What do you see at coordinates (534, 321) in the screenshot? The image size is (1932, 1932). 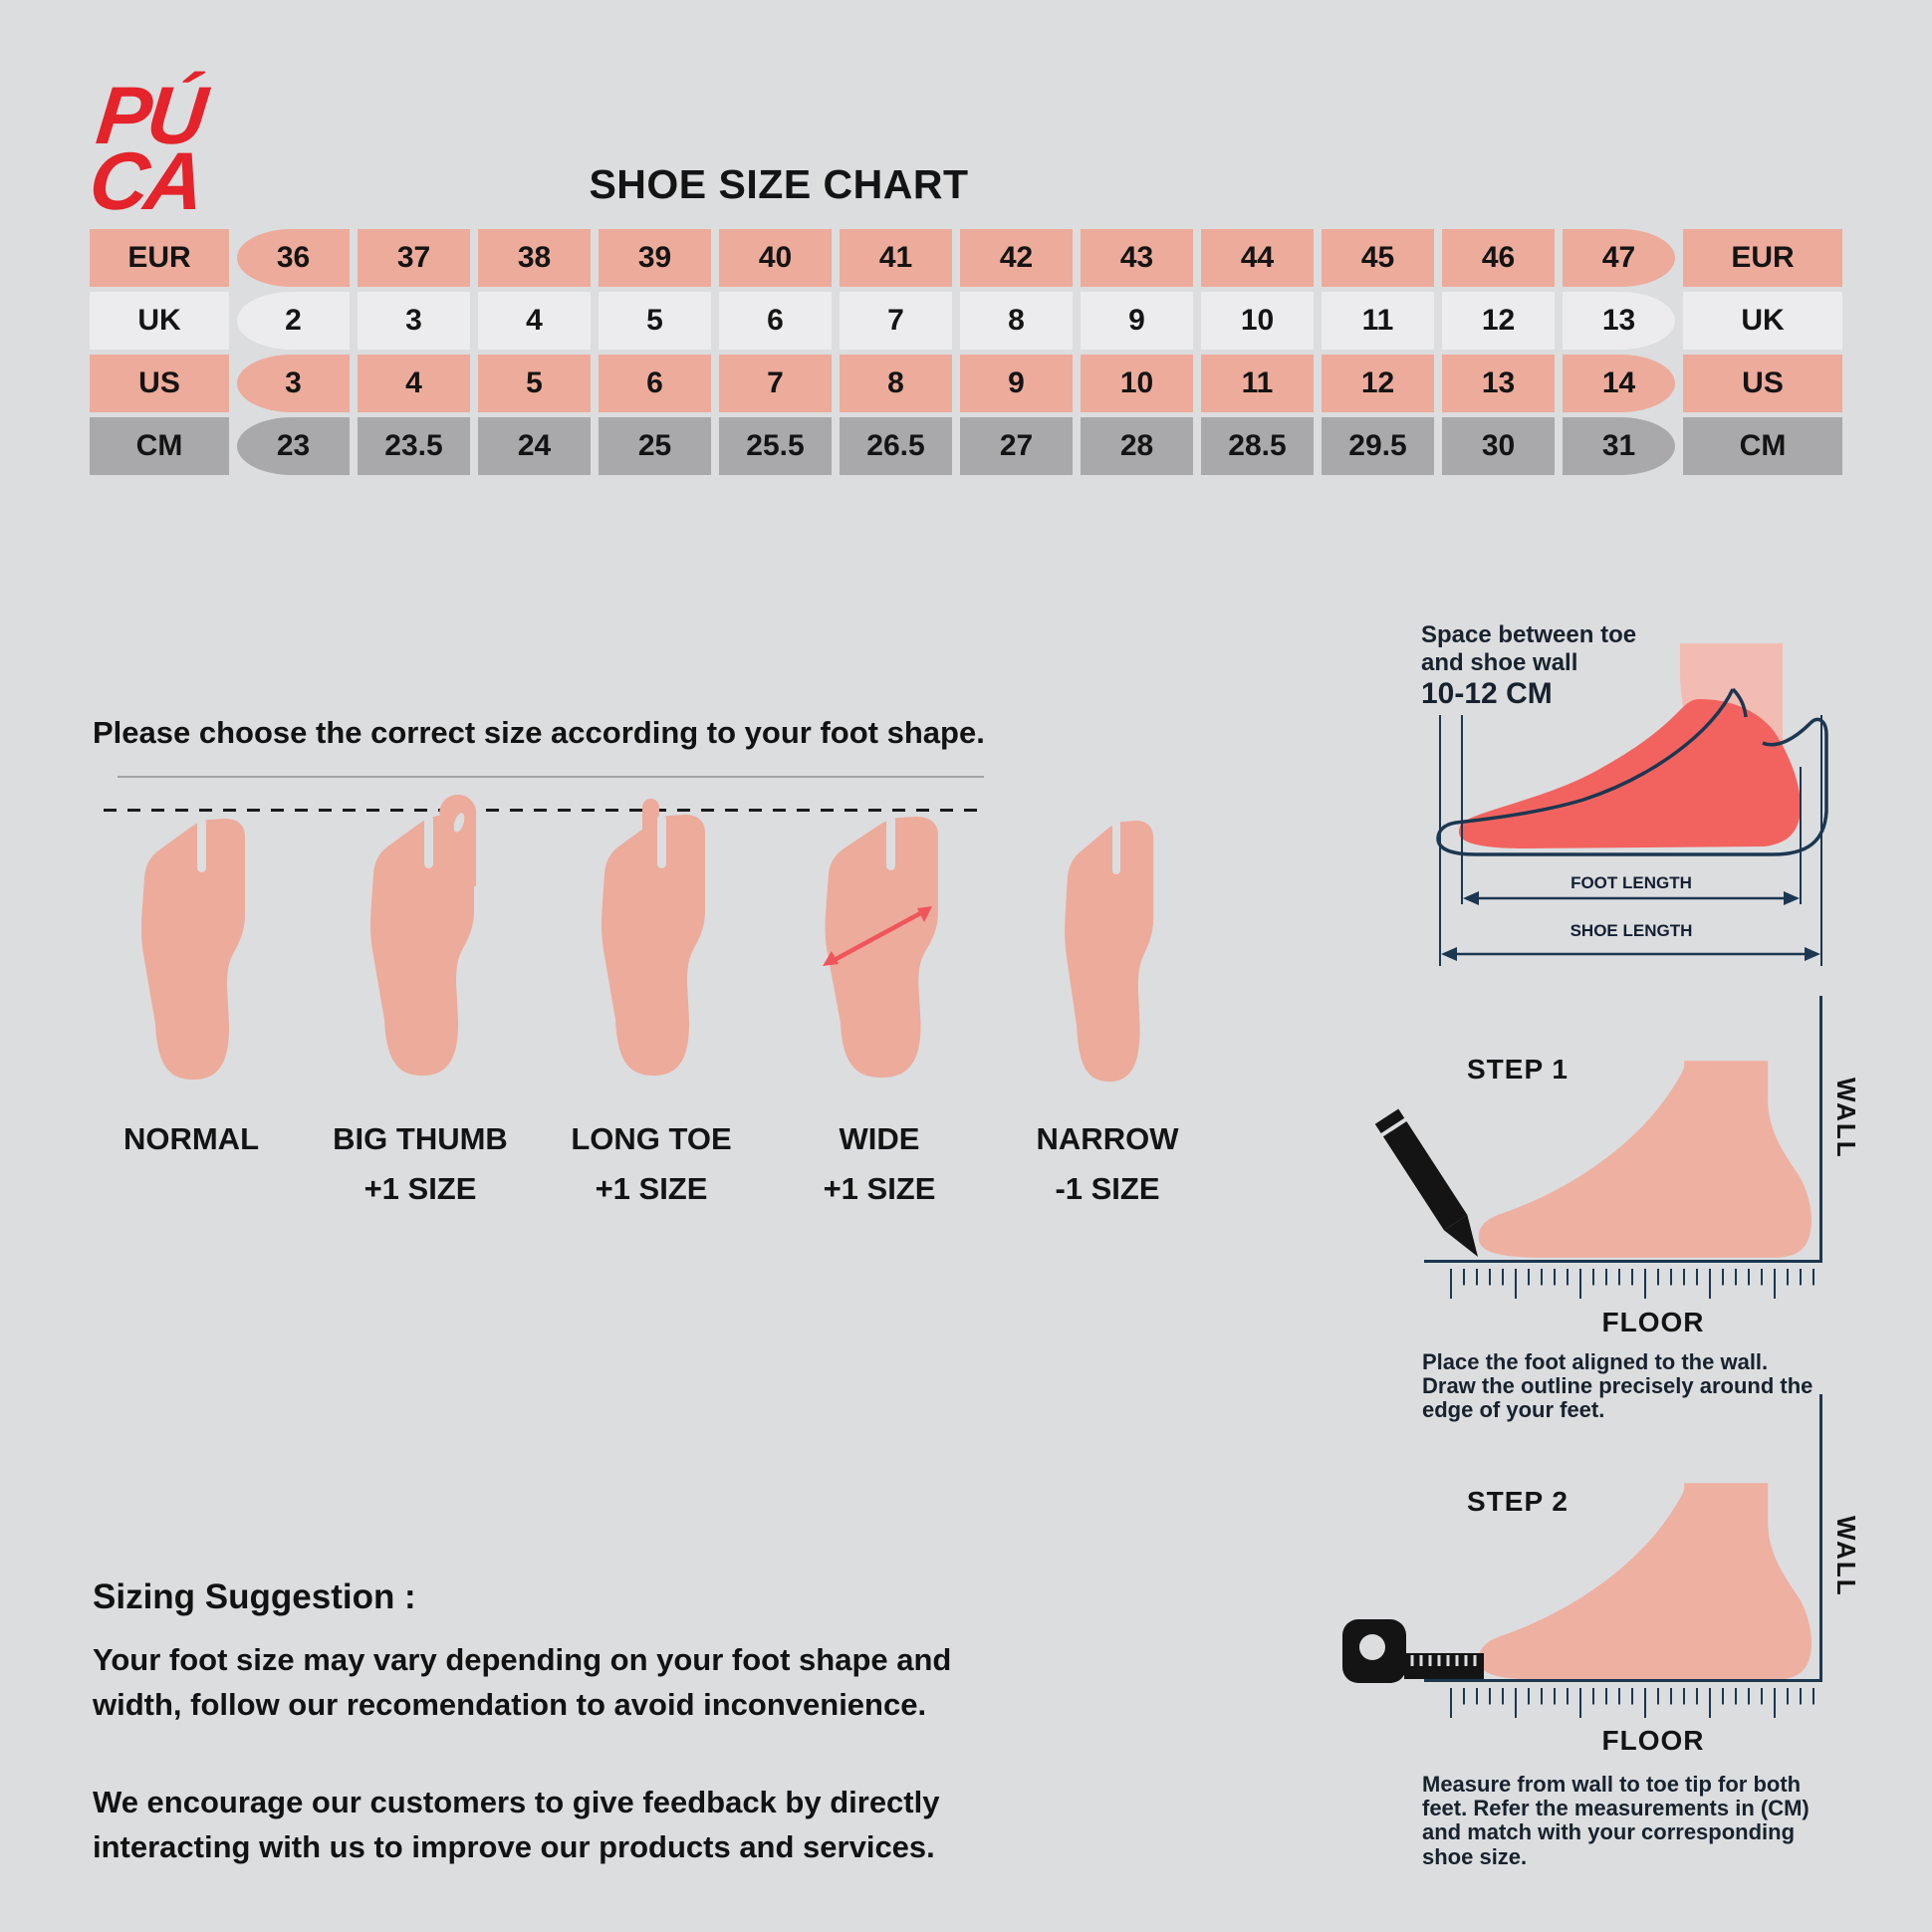 I see `size-cell: 4` at bounding box center [534, 321].